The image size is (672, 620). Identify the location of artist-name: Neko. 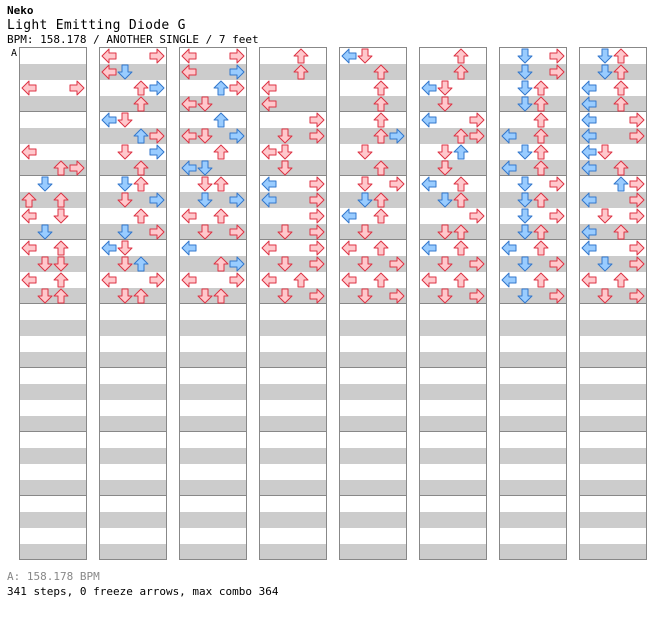
(20, 10).